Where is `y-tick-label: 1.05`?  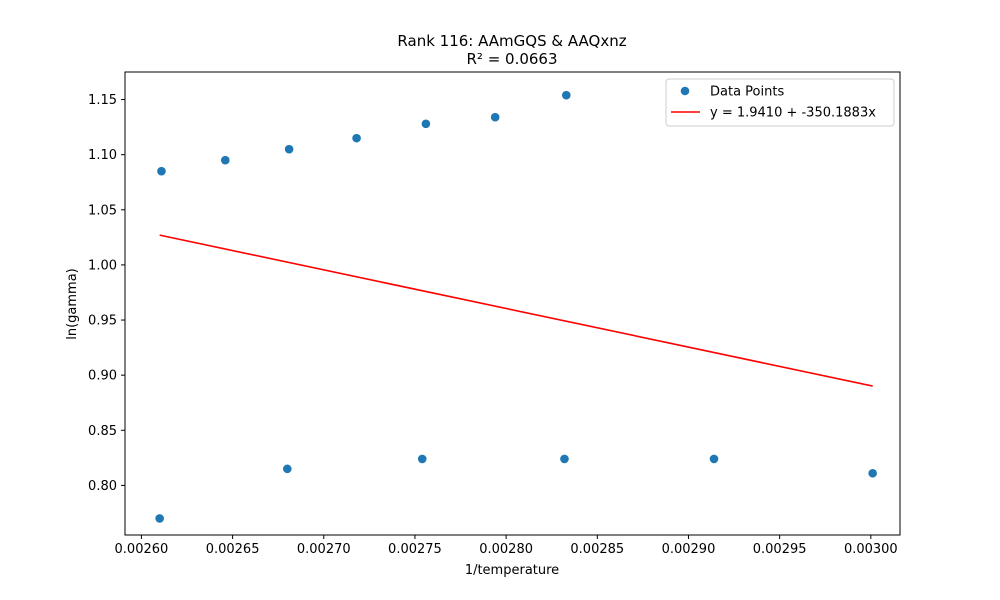
y-tick-label: 1.05 is located at coordinates (102, 210).